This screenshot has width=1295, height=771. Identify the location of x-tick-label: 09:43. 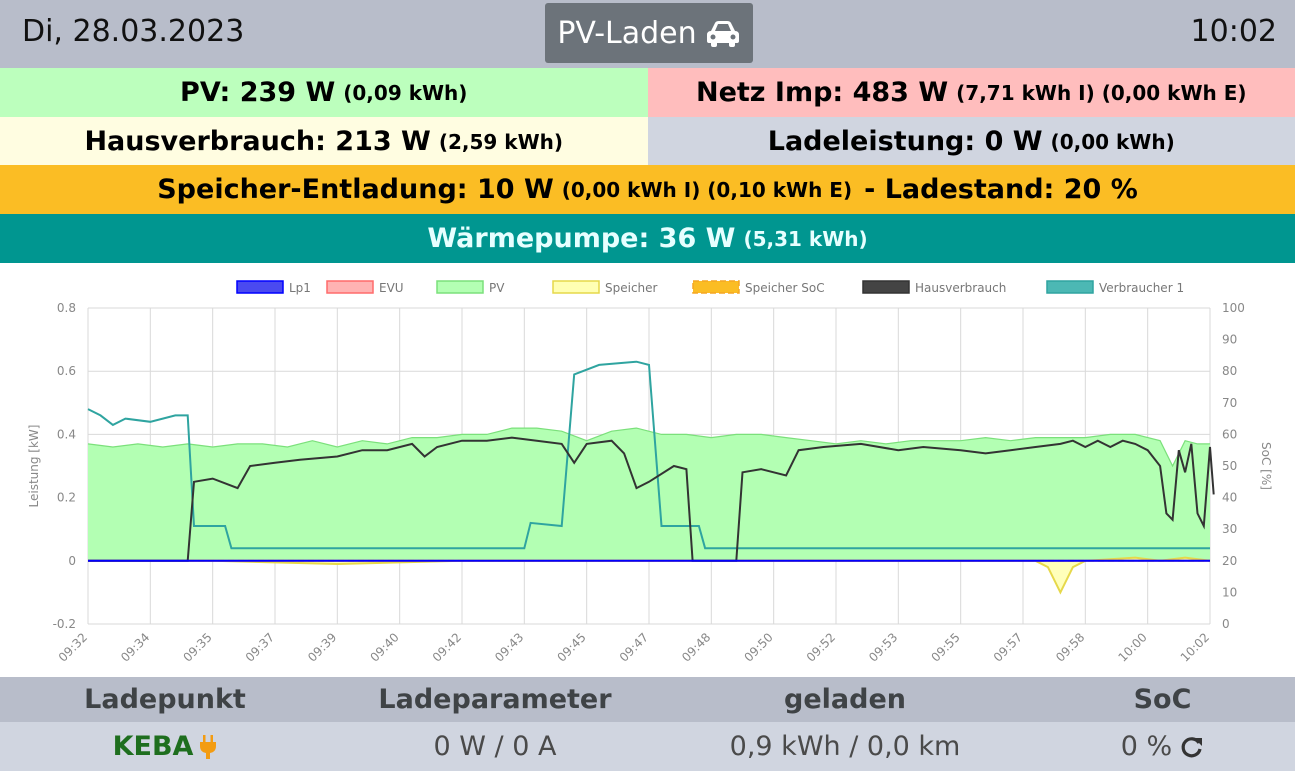
(509, 647).